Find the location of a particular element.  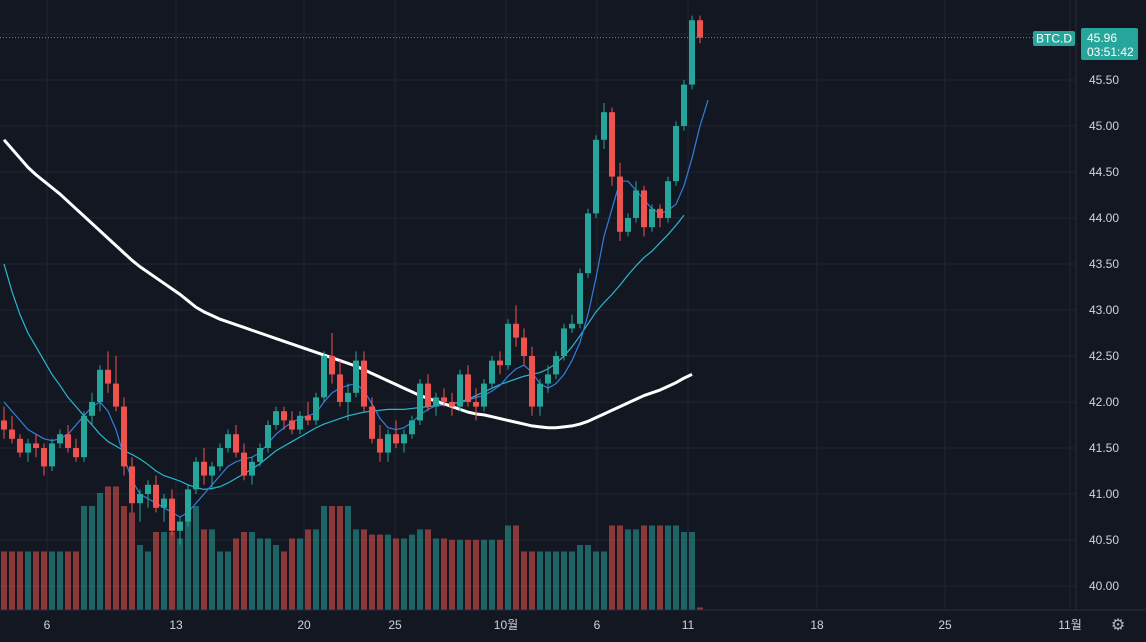

y-tick-label: 41.00 is located at coordinates (1104, 494).